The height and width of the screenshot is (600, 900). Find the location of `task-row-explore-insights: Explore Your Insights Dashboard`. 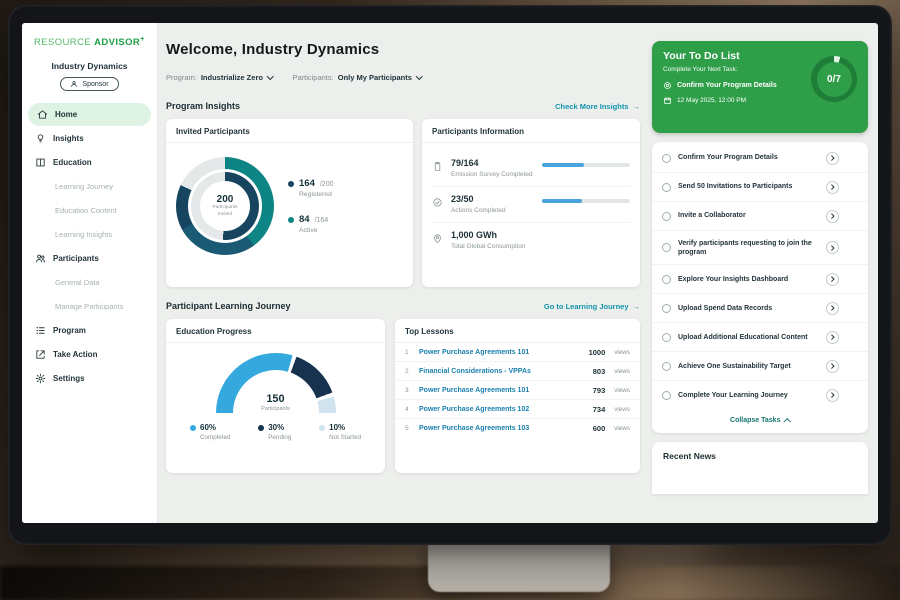

task-row-explore-insights: Explore Your Insights Dashboard is located at coordinates (760, 280).